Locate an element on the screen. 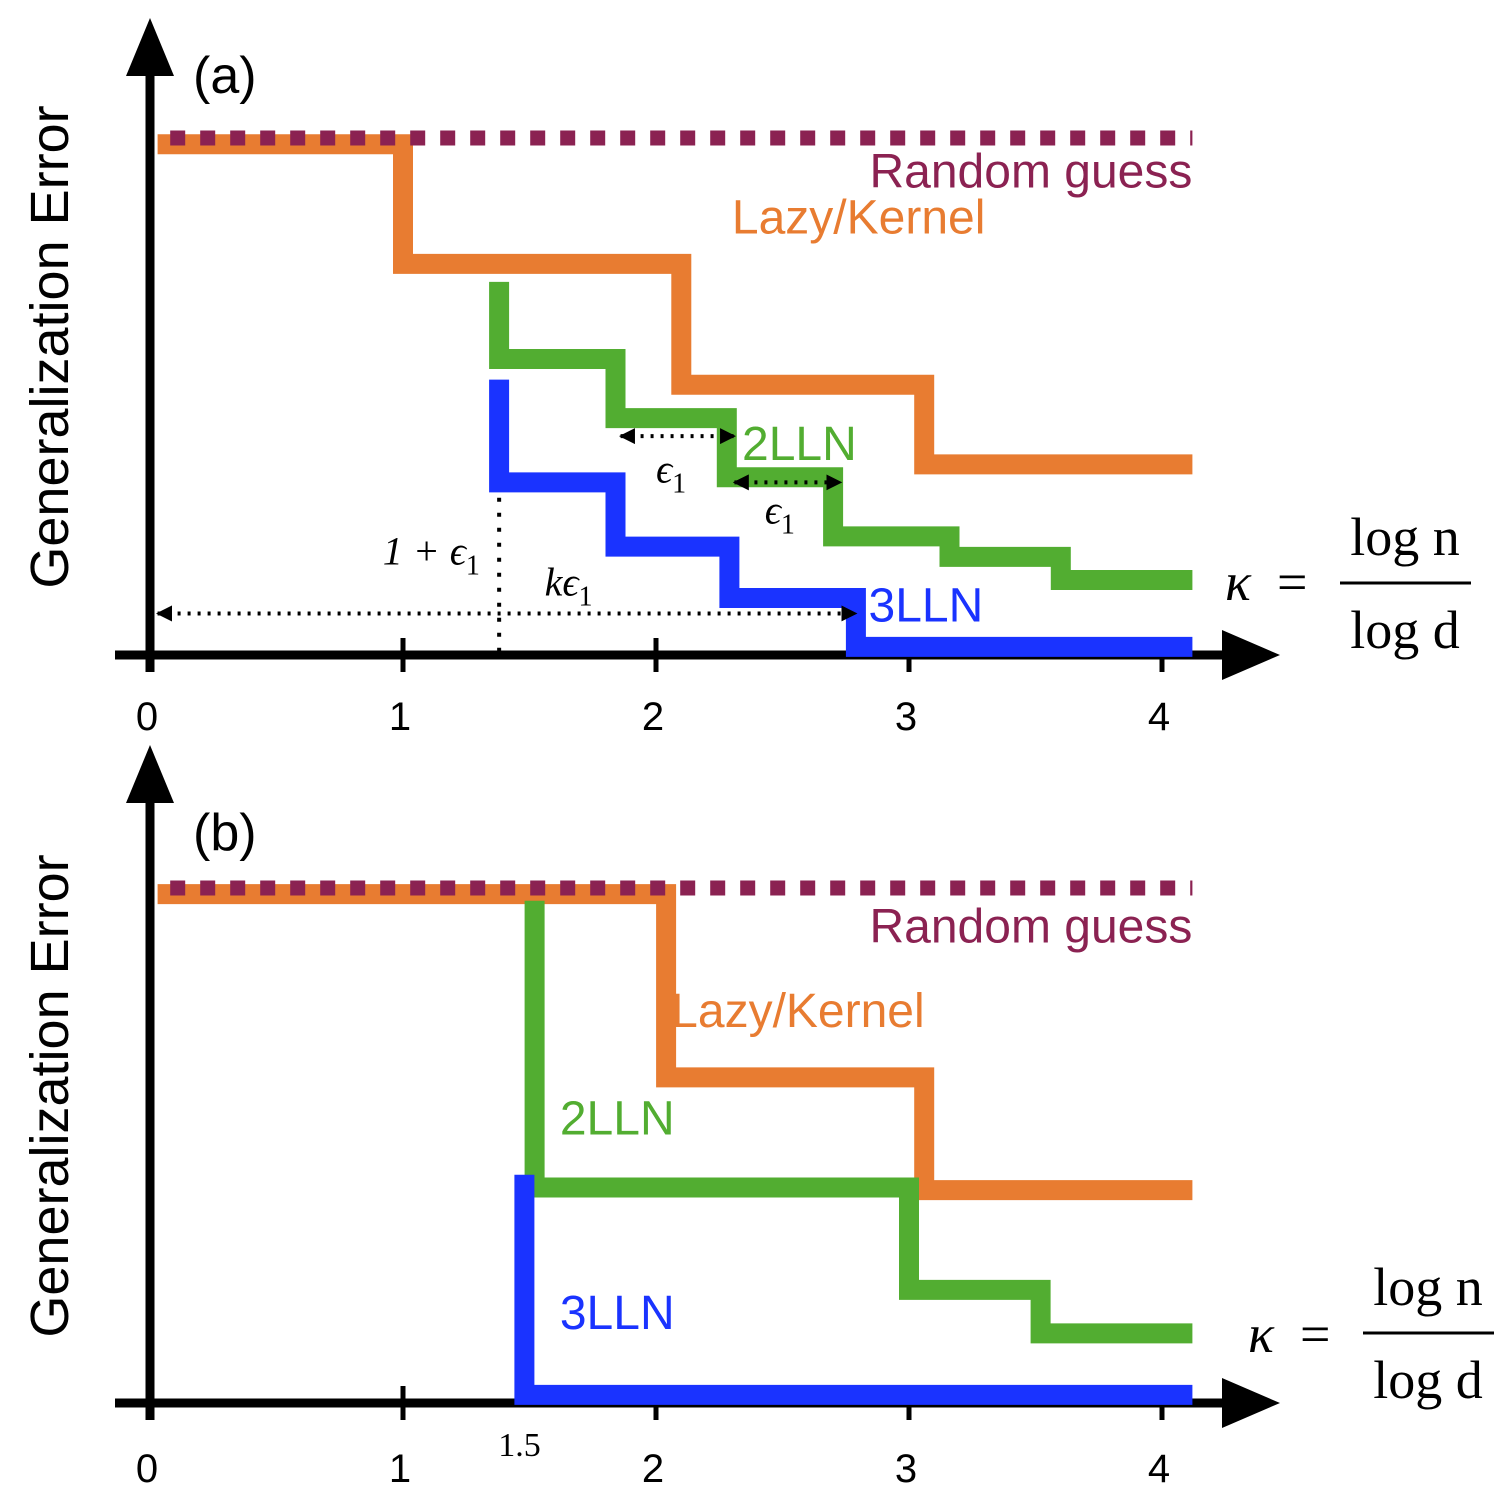 Image resolution: width=1498 pixels, height=1492 pixels. series-line-lazy is located at coordinates (675, 1042).